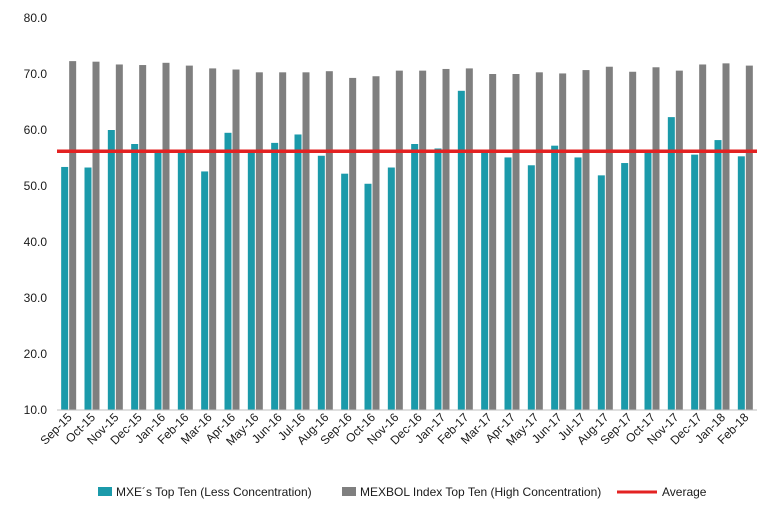  I want to click on y-tick-label: 40.0, so click(36, 242).